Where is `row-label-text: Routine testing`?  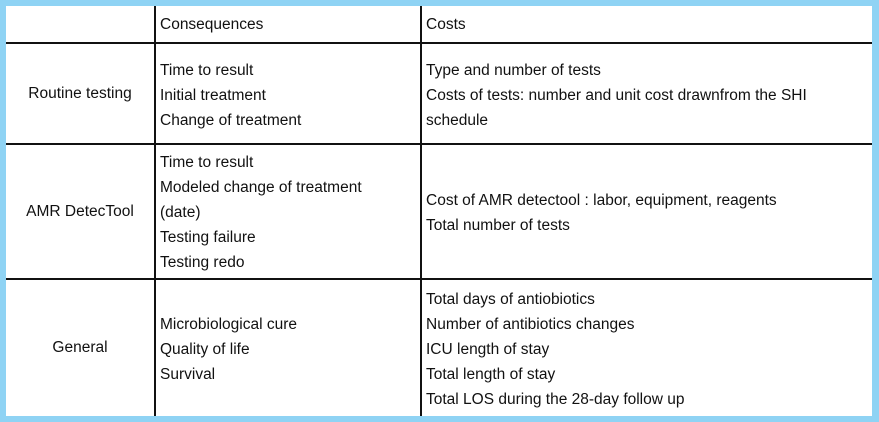 row-label-text: Routine testing is located at coordinates (80, 93).